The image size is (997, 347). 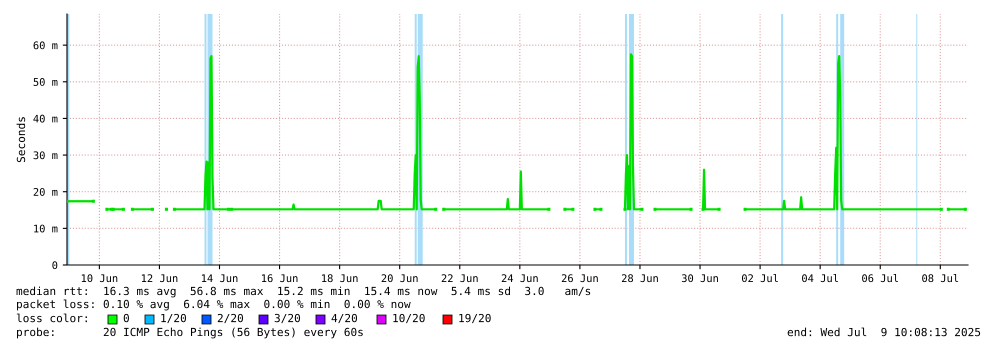 What do you see at coordinates (940, 278) in the screenshot?
I see `x-tick-label: 08 Jul` at bounding box center [940, 278].